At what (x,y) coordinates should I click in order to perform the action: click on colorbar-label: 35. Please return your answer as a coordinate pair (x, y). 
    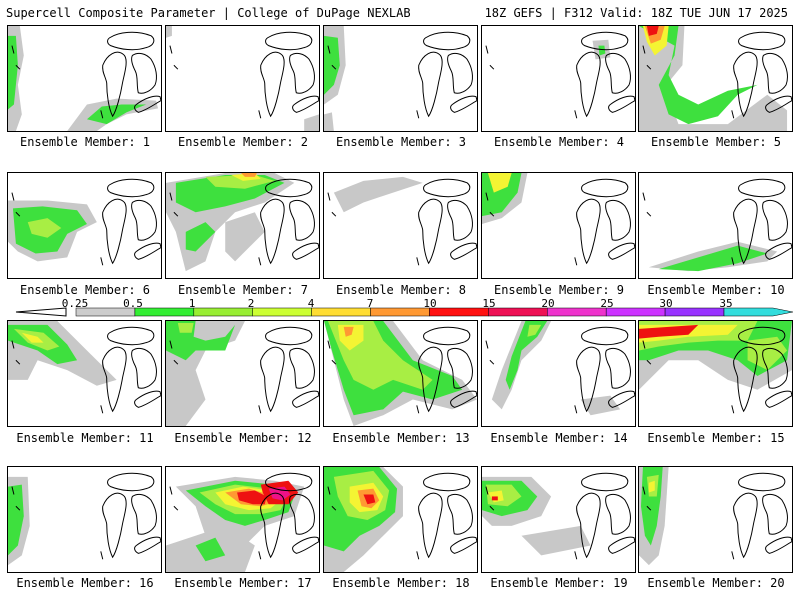
    Looking at the image, I should click on (726, 303).